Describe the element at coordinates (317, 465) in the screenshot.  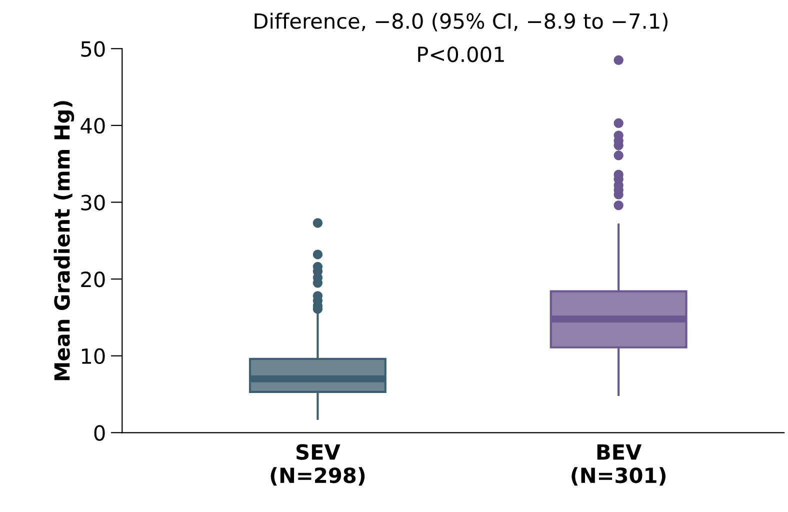
I see `x-tick-label: SEV (N=298)` at that location.